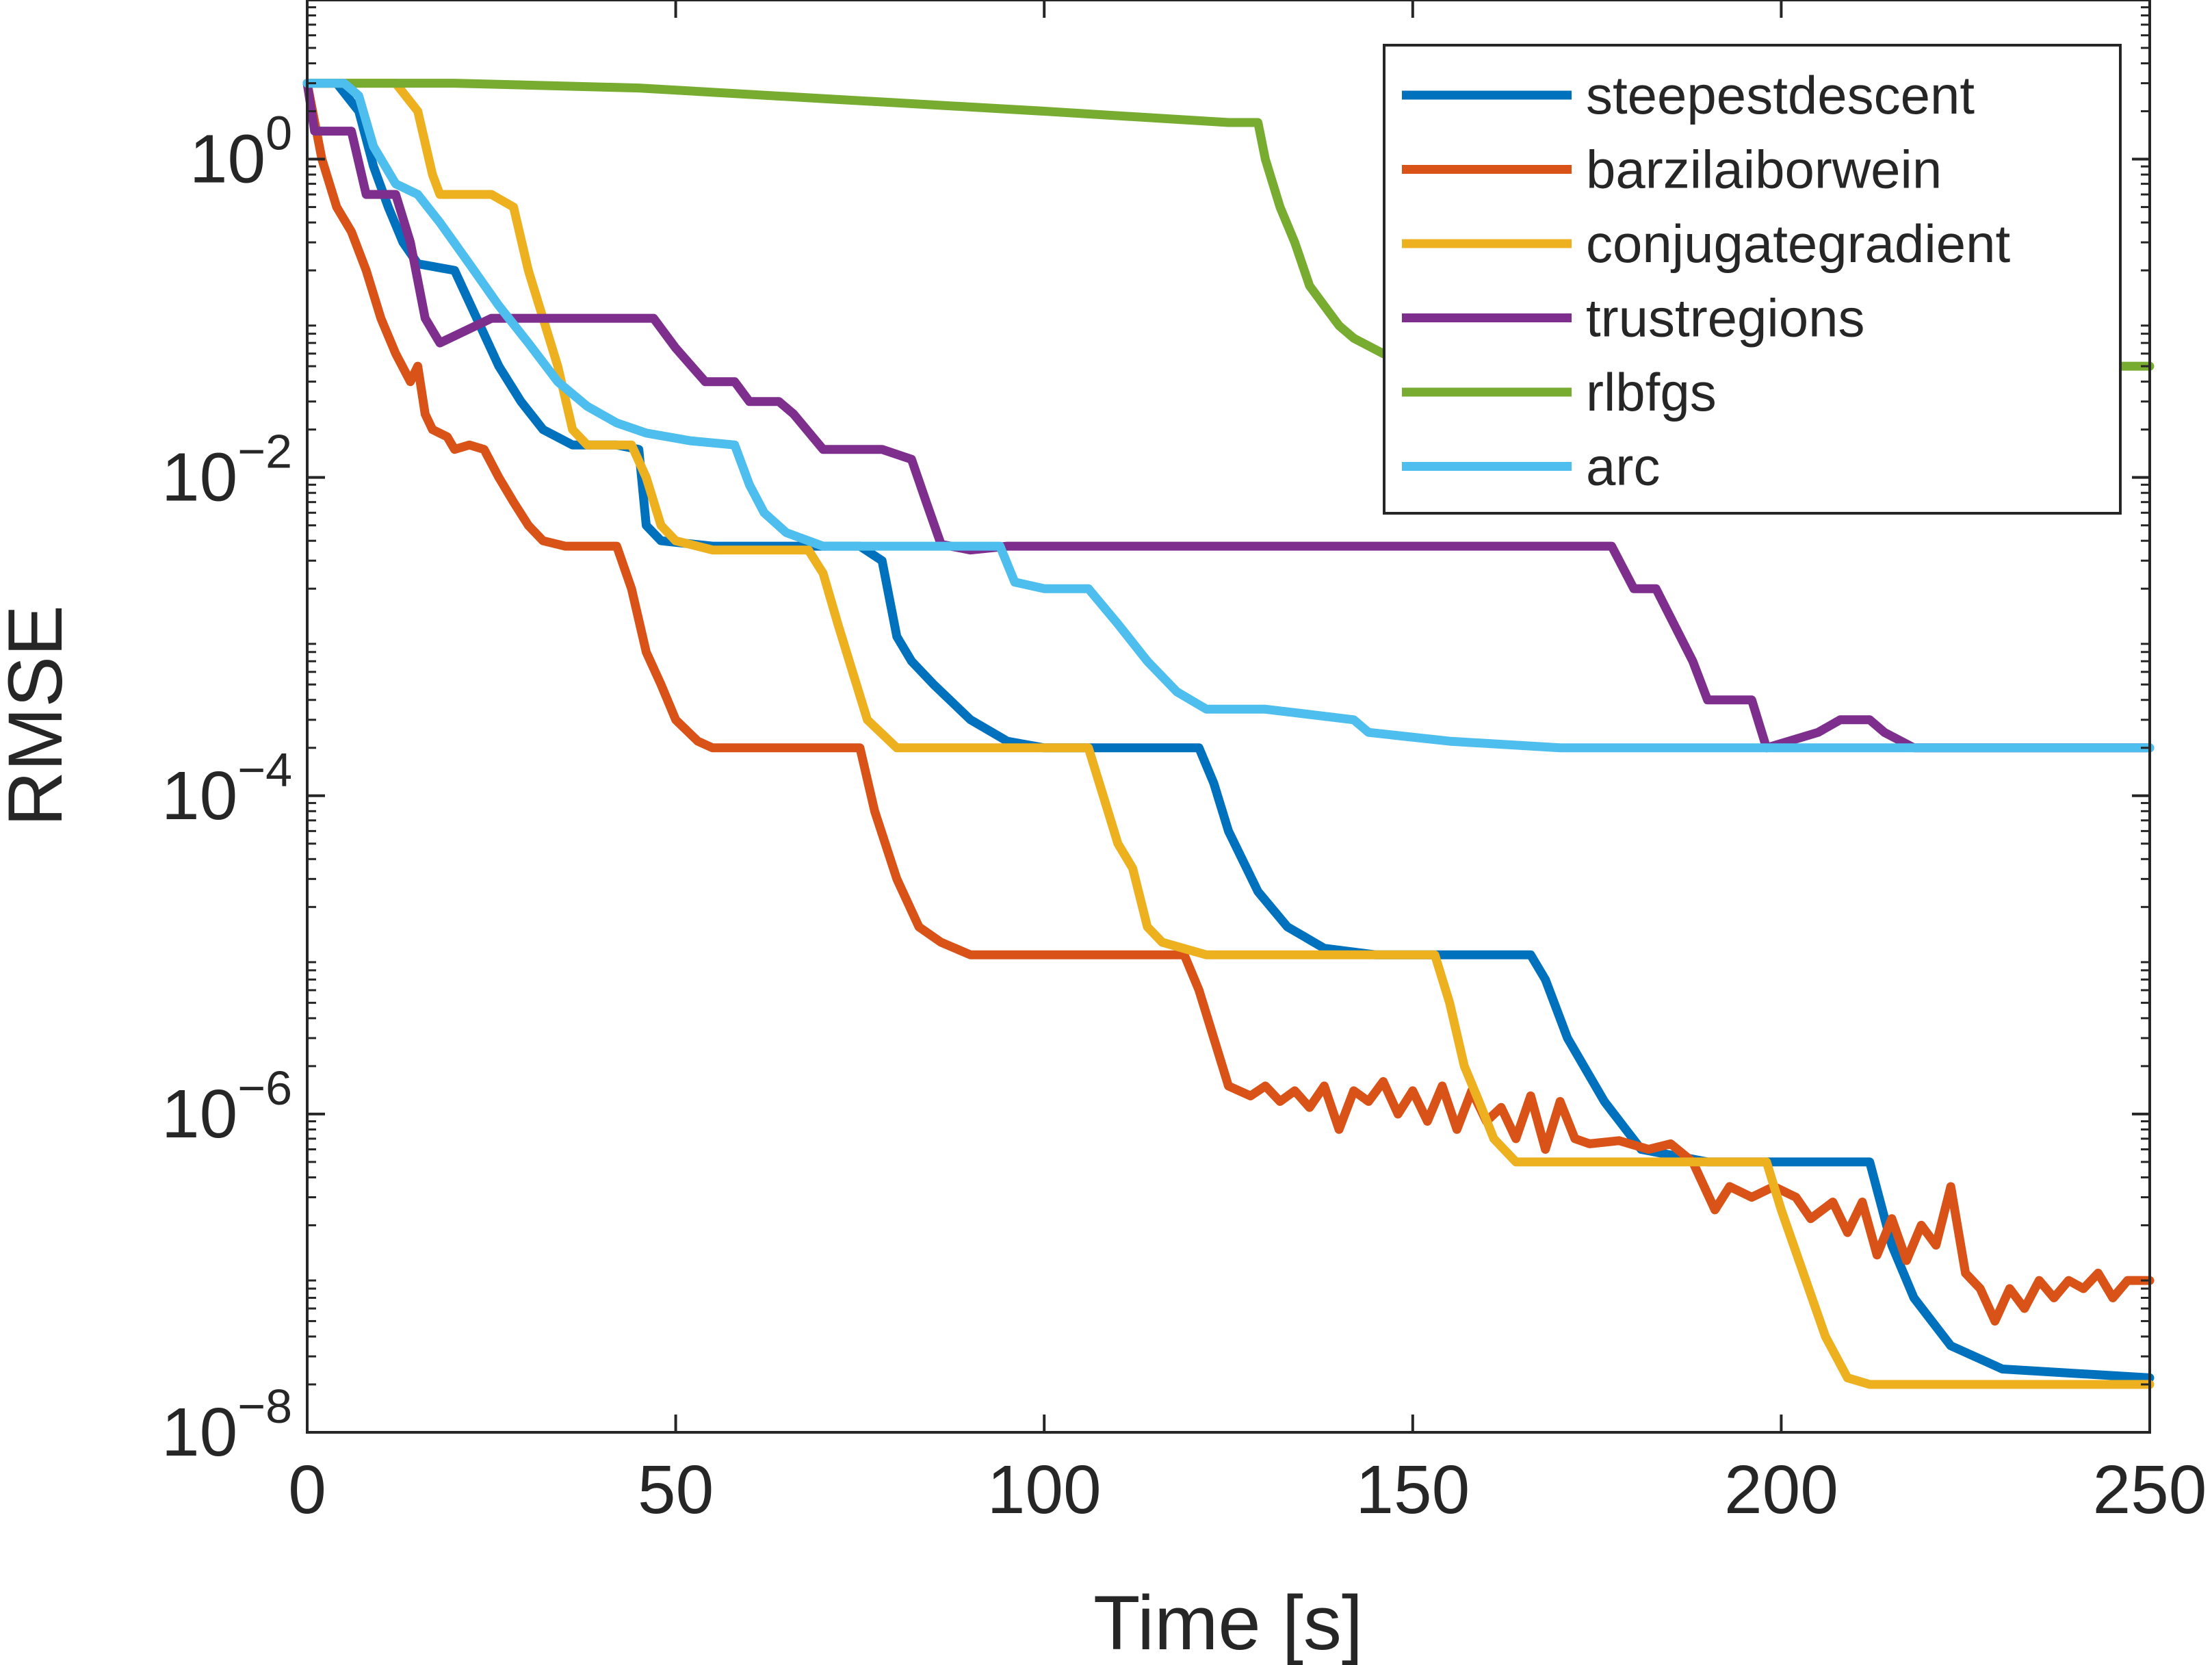  Describe the element at coordinates (226, 1425) in the screenshot. I see `y-tick-label: 10⁻⁸` at that location.